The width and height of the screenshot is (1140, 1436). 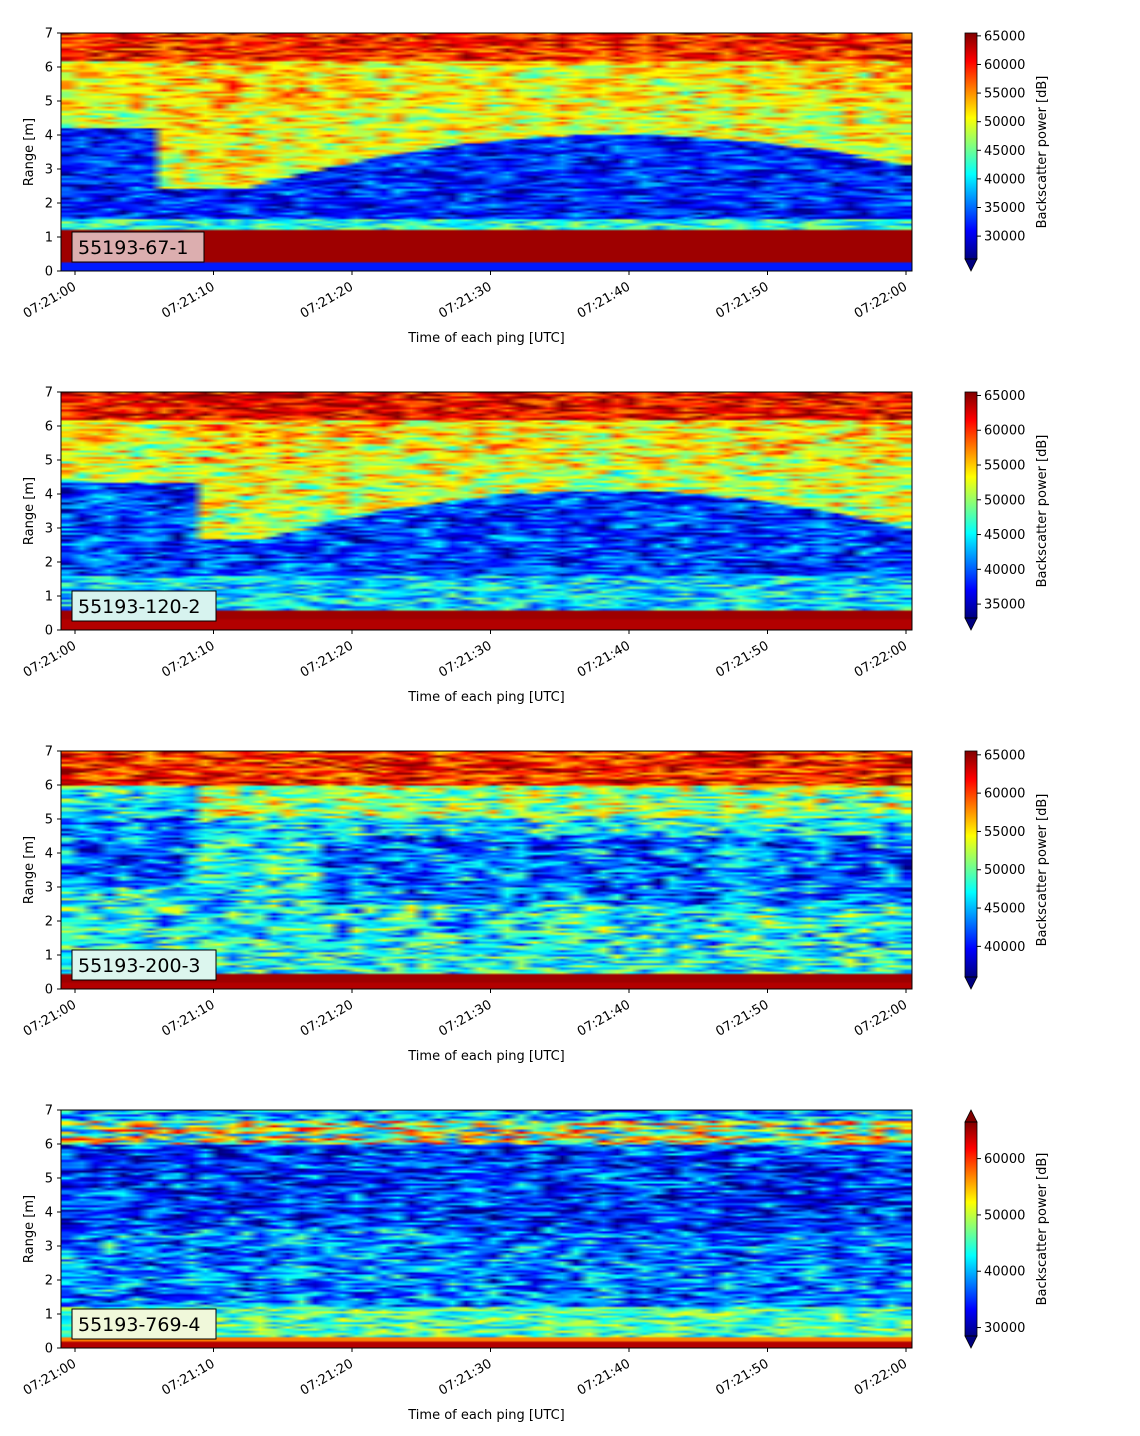 What do you see at coordinates (49, 427) in the screenshot?
I see `y-tick-label: 6` at bounding box center [49, 427].